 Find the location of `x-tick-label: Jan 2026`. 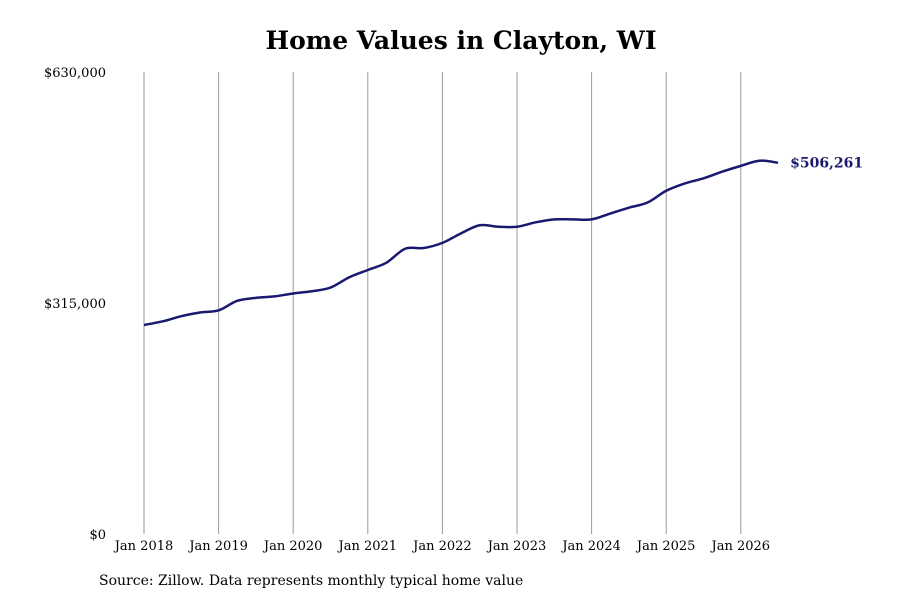

x-tick-label: Jan 2026 is located at coordinates (740, 546).